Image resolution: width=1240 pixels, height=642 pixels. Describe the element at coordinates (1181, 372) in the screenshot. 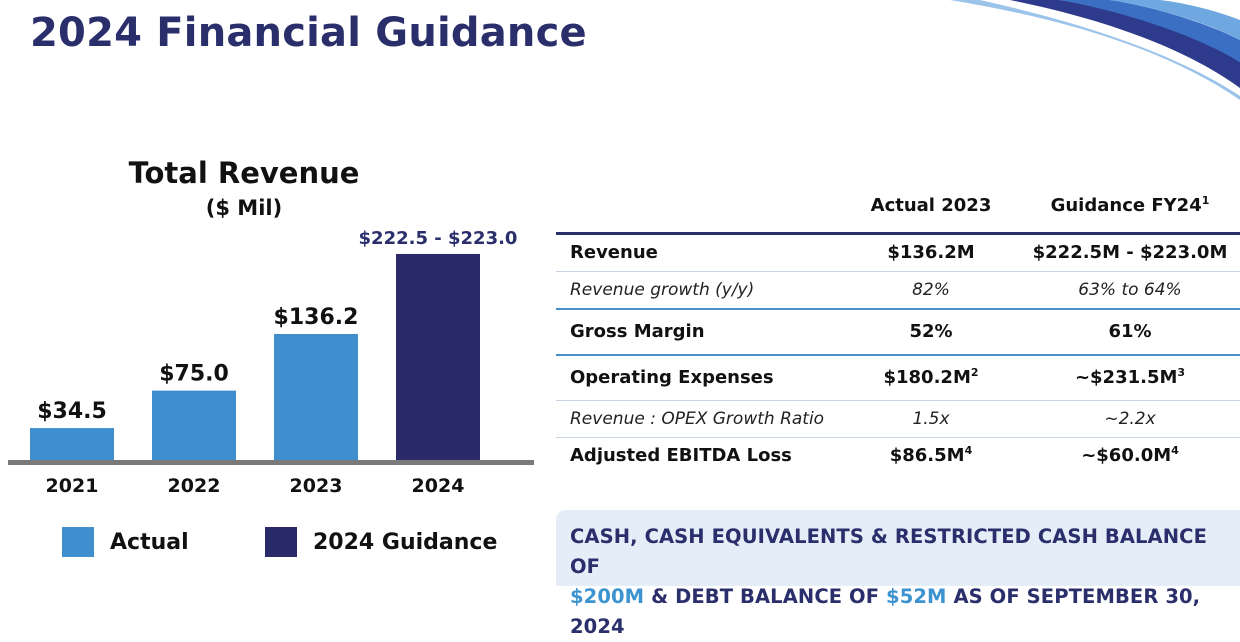

I see `footnote-marker: 3` at that location.